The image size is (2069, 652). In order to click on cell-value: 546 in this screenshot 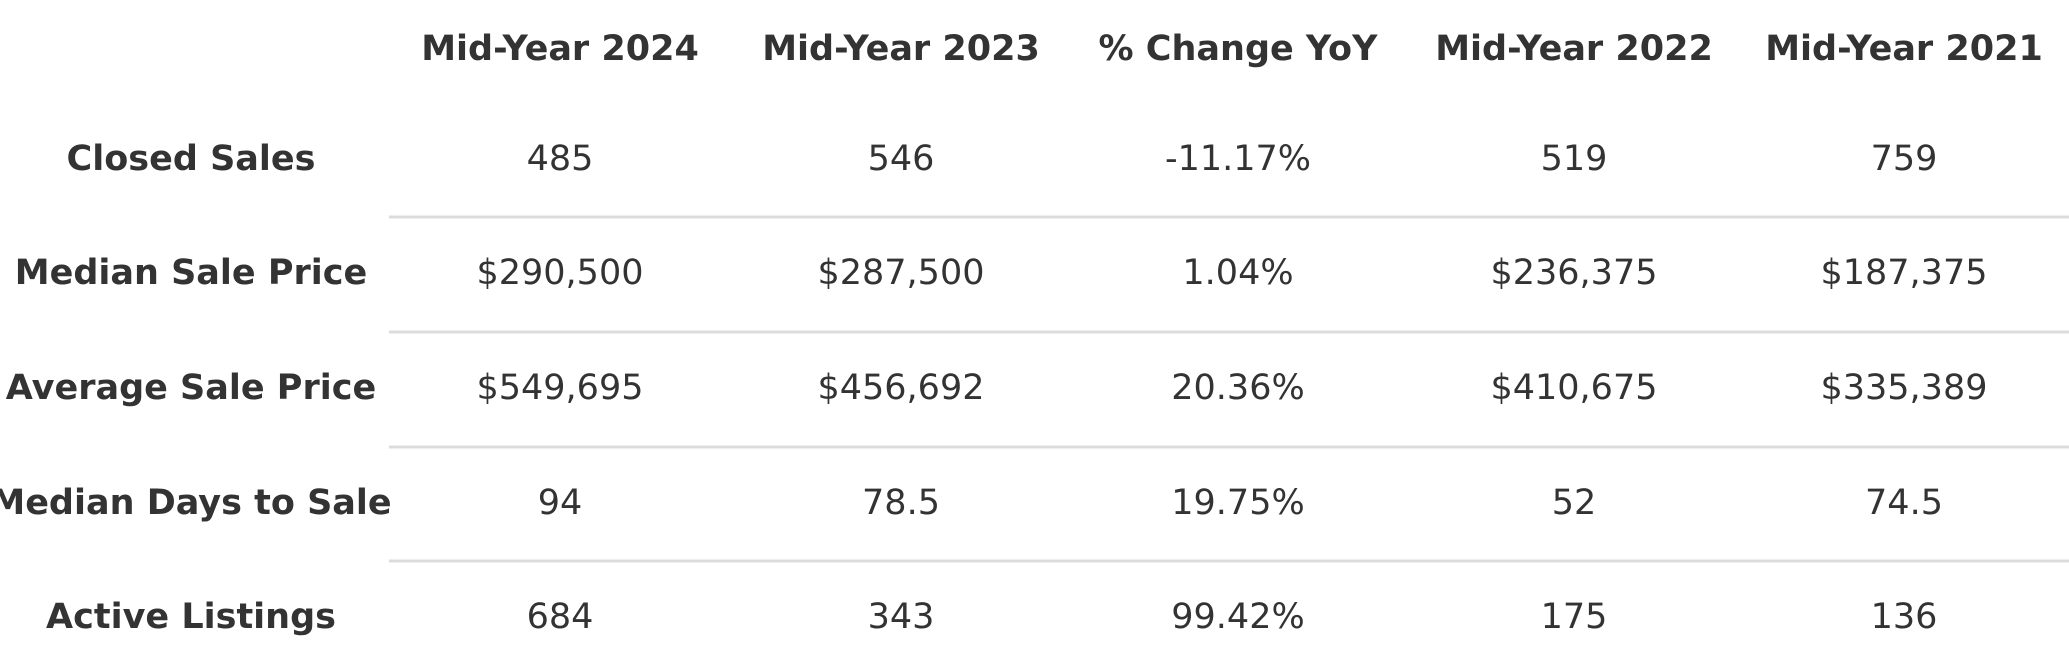, I will do `click(901, 159)`.